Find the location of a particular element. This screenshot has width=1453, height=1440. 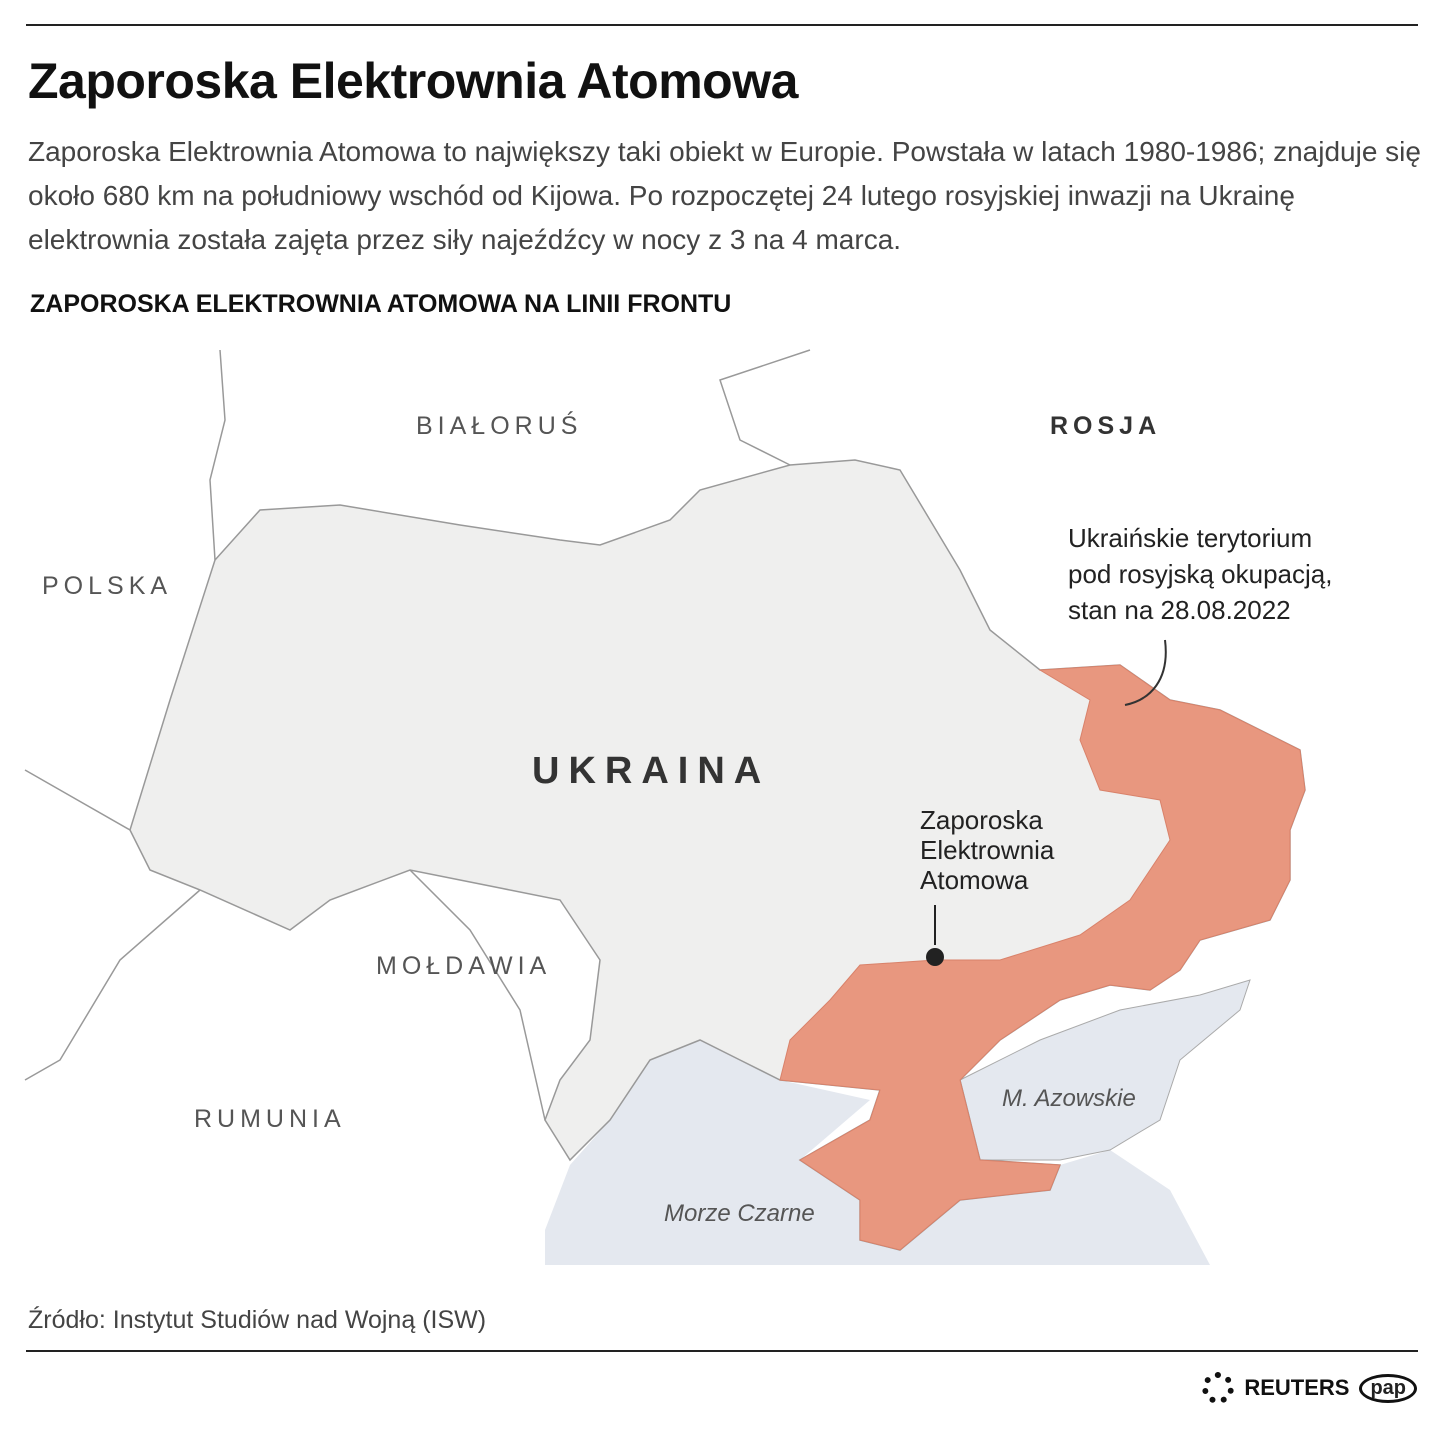

black-sea is located at coordinates (877, 1152).